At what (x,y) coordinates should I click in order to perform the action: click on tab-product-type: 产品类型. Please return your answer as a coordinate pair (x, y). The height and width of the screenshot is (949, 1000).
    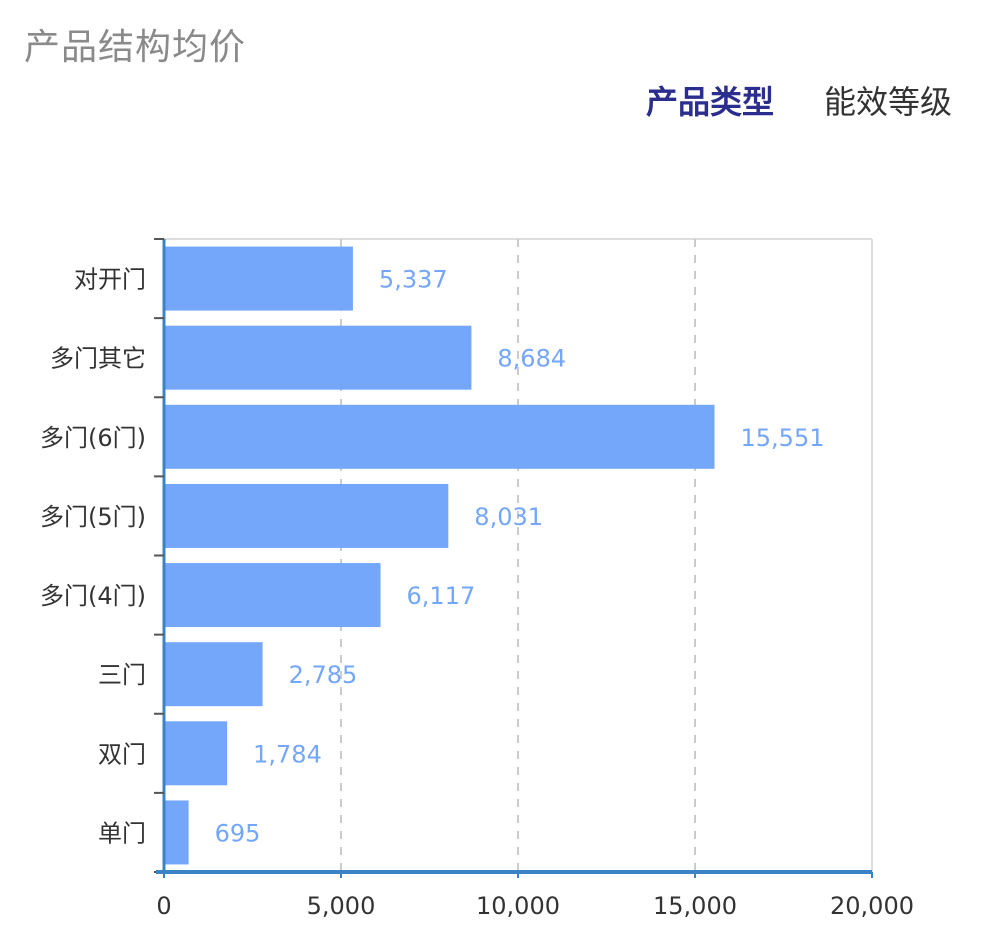
    Looking at the image, I should click on (709, 102).